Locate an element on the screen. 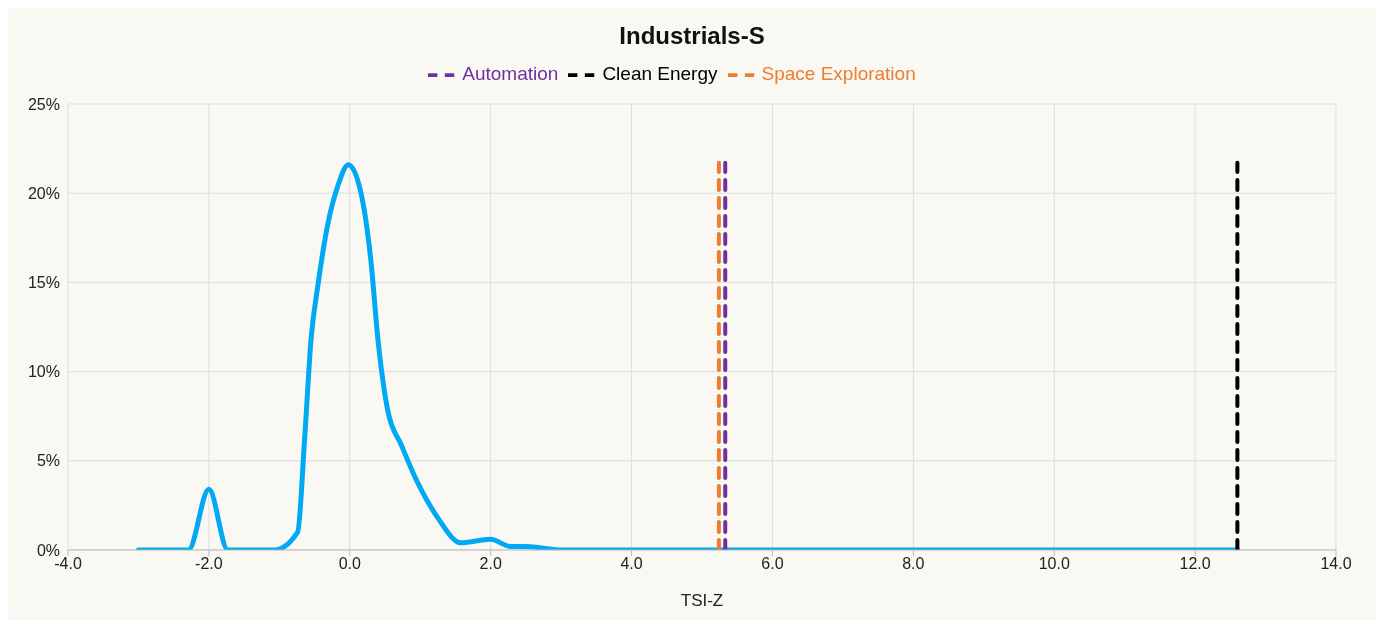 This screenshot has height=628, width=1384. y-tick-label: 5% is located at coordinates (48, 461).